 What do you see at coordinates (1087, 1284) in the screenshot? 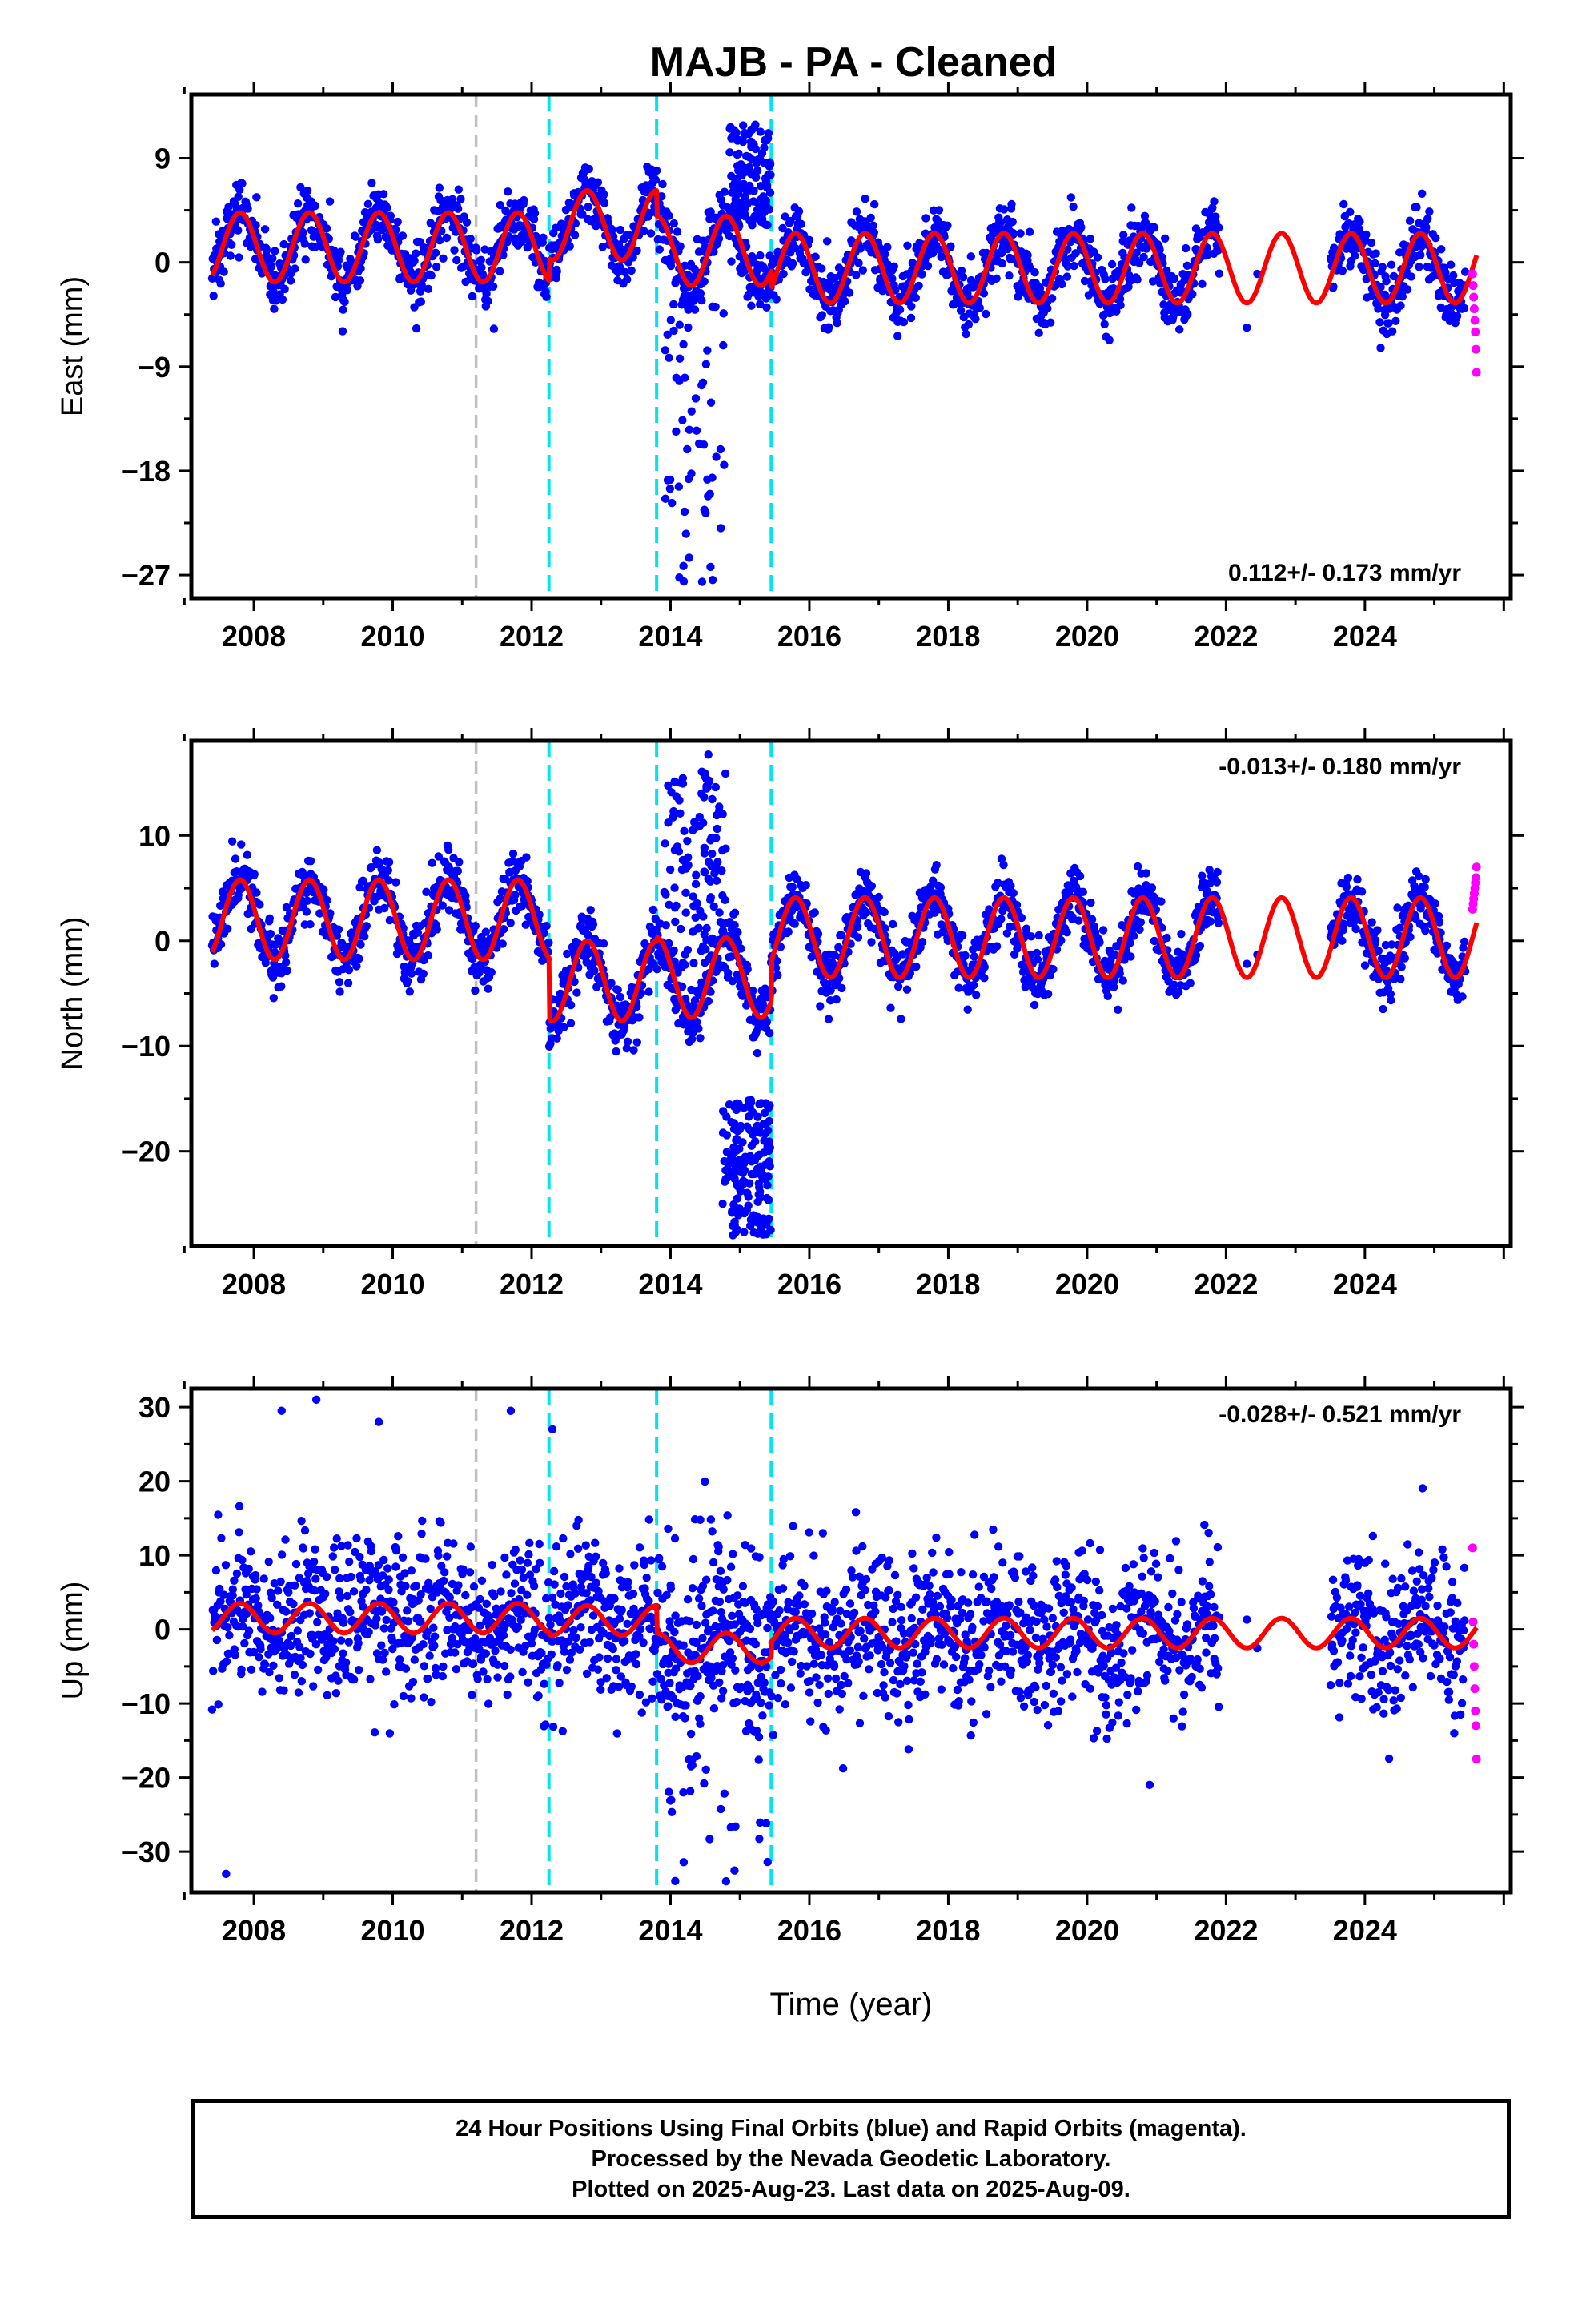
I see `x-tick-label: 2020` at bounding box center [1087, 1284].